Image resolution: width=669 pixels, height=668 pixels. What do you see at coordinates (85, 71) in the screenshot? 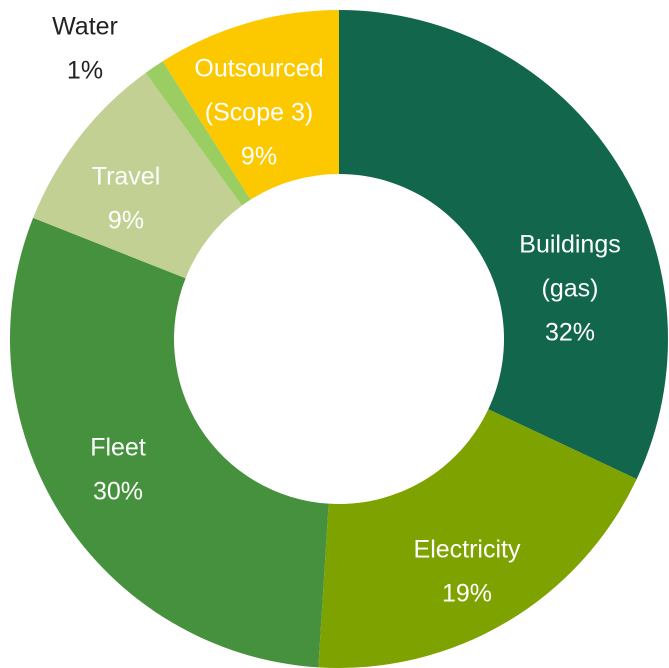
I see `slice-value-water: 1%` at bounding box center [85, 71].